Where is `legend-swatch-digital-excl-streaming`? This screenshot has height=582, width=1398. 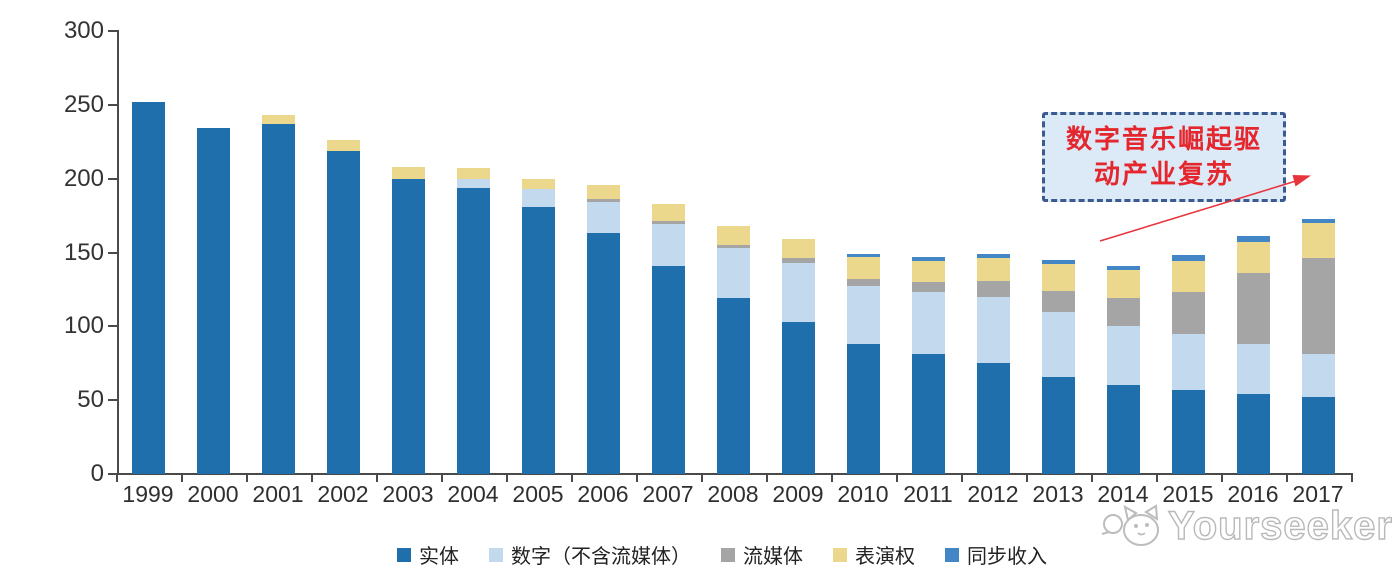
legend-swatch-digital-excl-streaming is located at coordinates (496, 554).